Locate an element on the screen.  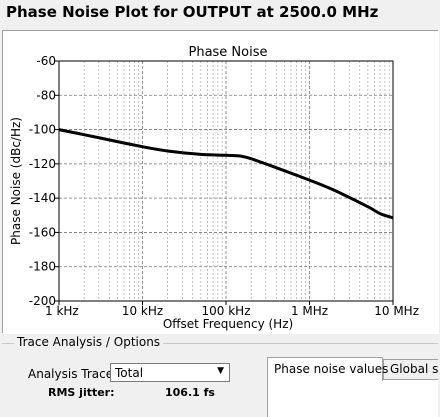
y-axis-label: Phase Noise (dBc/Hz) is located at coordinates (16, 181).